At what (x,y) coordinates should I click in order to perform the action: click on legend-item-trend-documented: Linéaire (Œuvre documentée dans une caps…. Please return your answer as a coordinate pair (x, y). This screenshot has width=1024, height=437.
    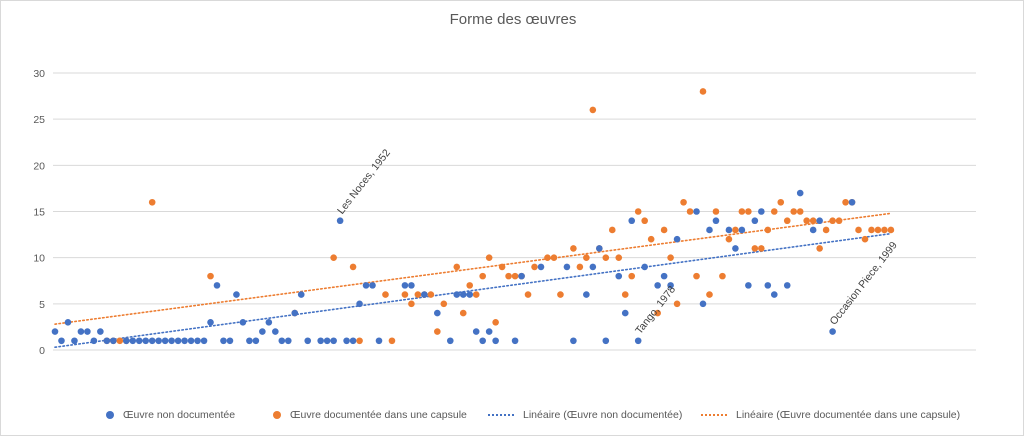
    Looking at the image, I should click on (830, 415).